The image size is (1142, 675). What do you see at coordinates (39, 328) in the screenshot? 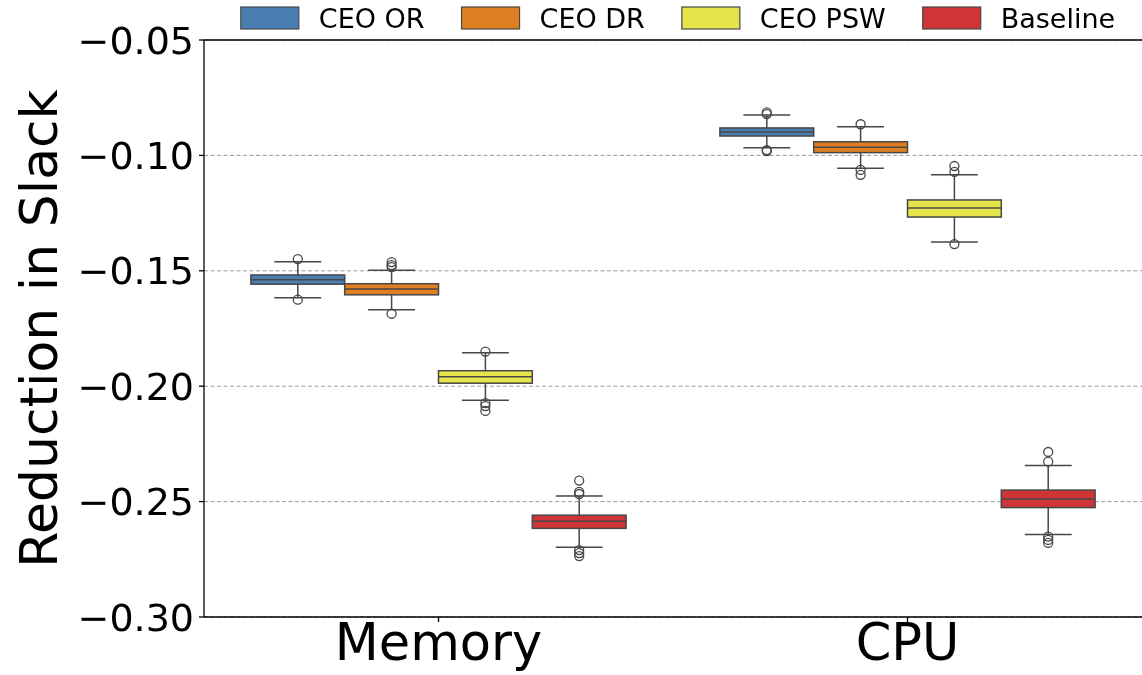
I see `y-axis-title: Reduction in Slack` at bounding box center [39, 328].